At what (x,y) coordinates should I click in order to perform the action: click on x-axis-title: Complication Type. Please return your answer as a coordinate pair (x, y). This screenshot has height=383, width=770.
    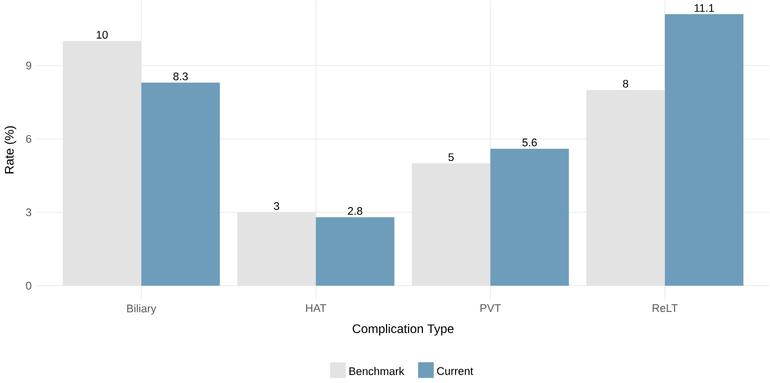
    Looking at the image, I should click on (403, 330).